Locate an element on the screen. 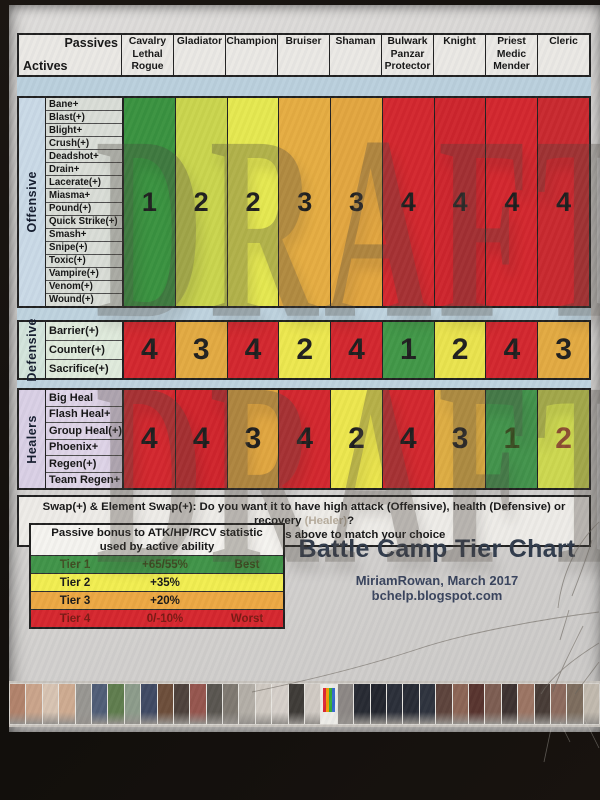  legend-title-line2: used by active ability is located at coordinates (157, 546).